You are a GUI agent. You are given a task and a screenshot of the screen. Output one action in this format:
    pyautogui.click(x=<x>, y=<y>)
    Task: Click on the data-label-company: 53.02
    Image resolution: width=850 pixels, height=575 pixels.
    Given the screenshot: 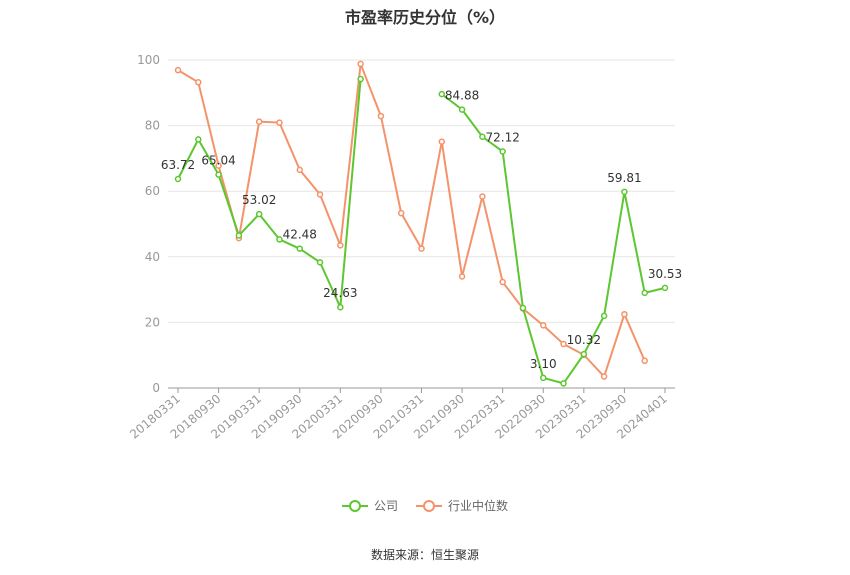 What is the action you would take?
    pyautogui.click(x=259, y=200)
    